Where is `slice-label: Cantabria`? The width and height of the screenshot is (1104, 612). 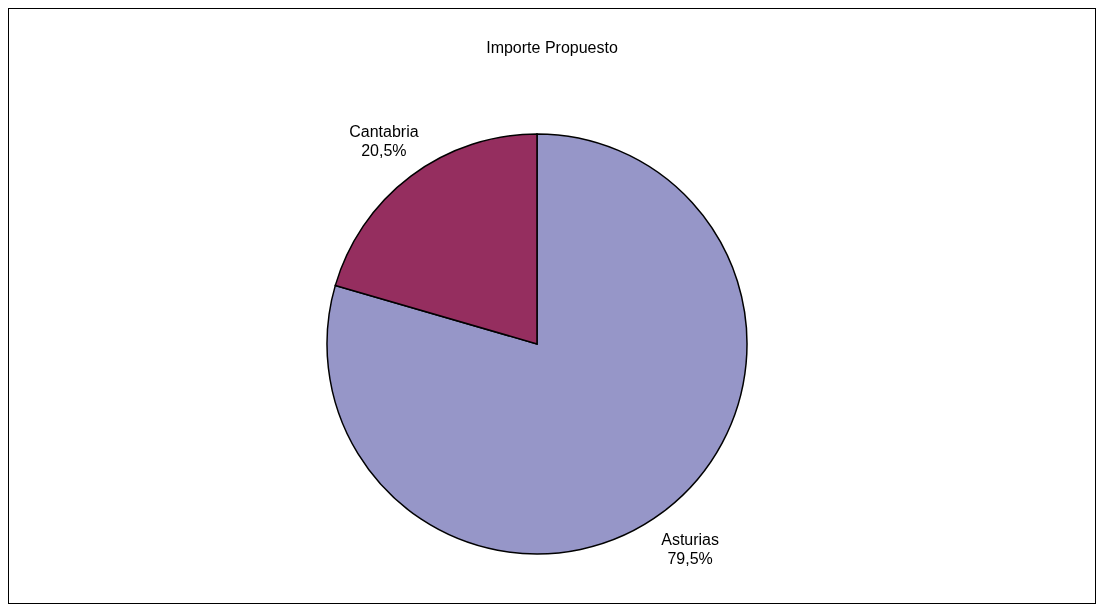 slice-label: Cantabria is located at coordinates (384, 131).